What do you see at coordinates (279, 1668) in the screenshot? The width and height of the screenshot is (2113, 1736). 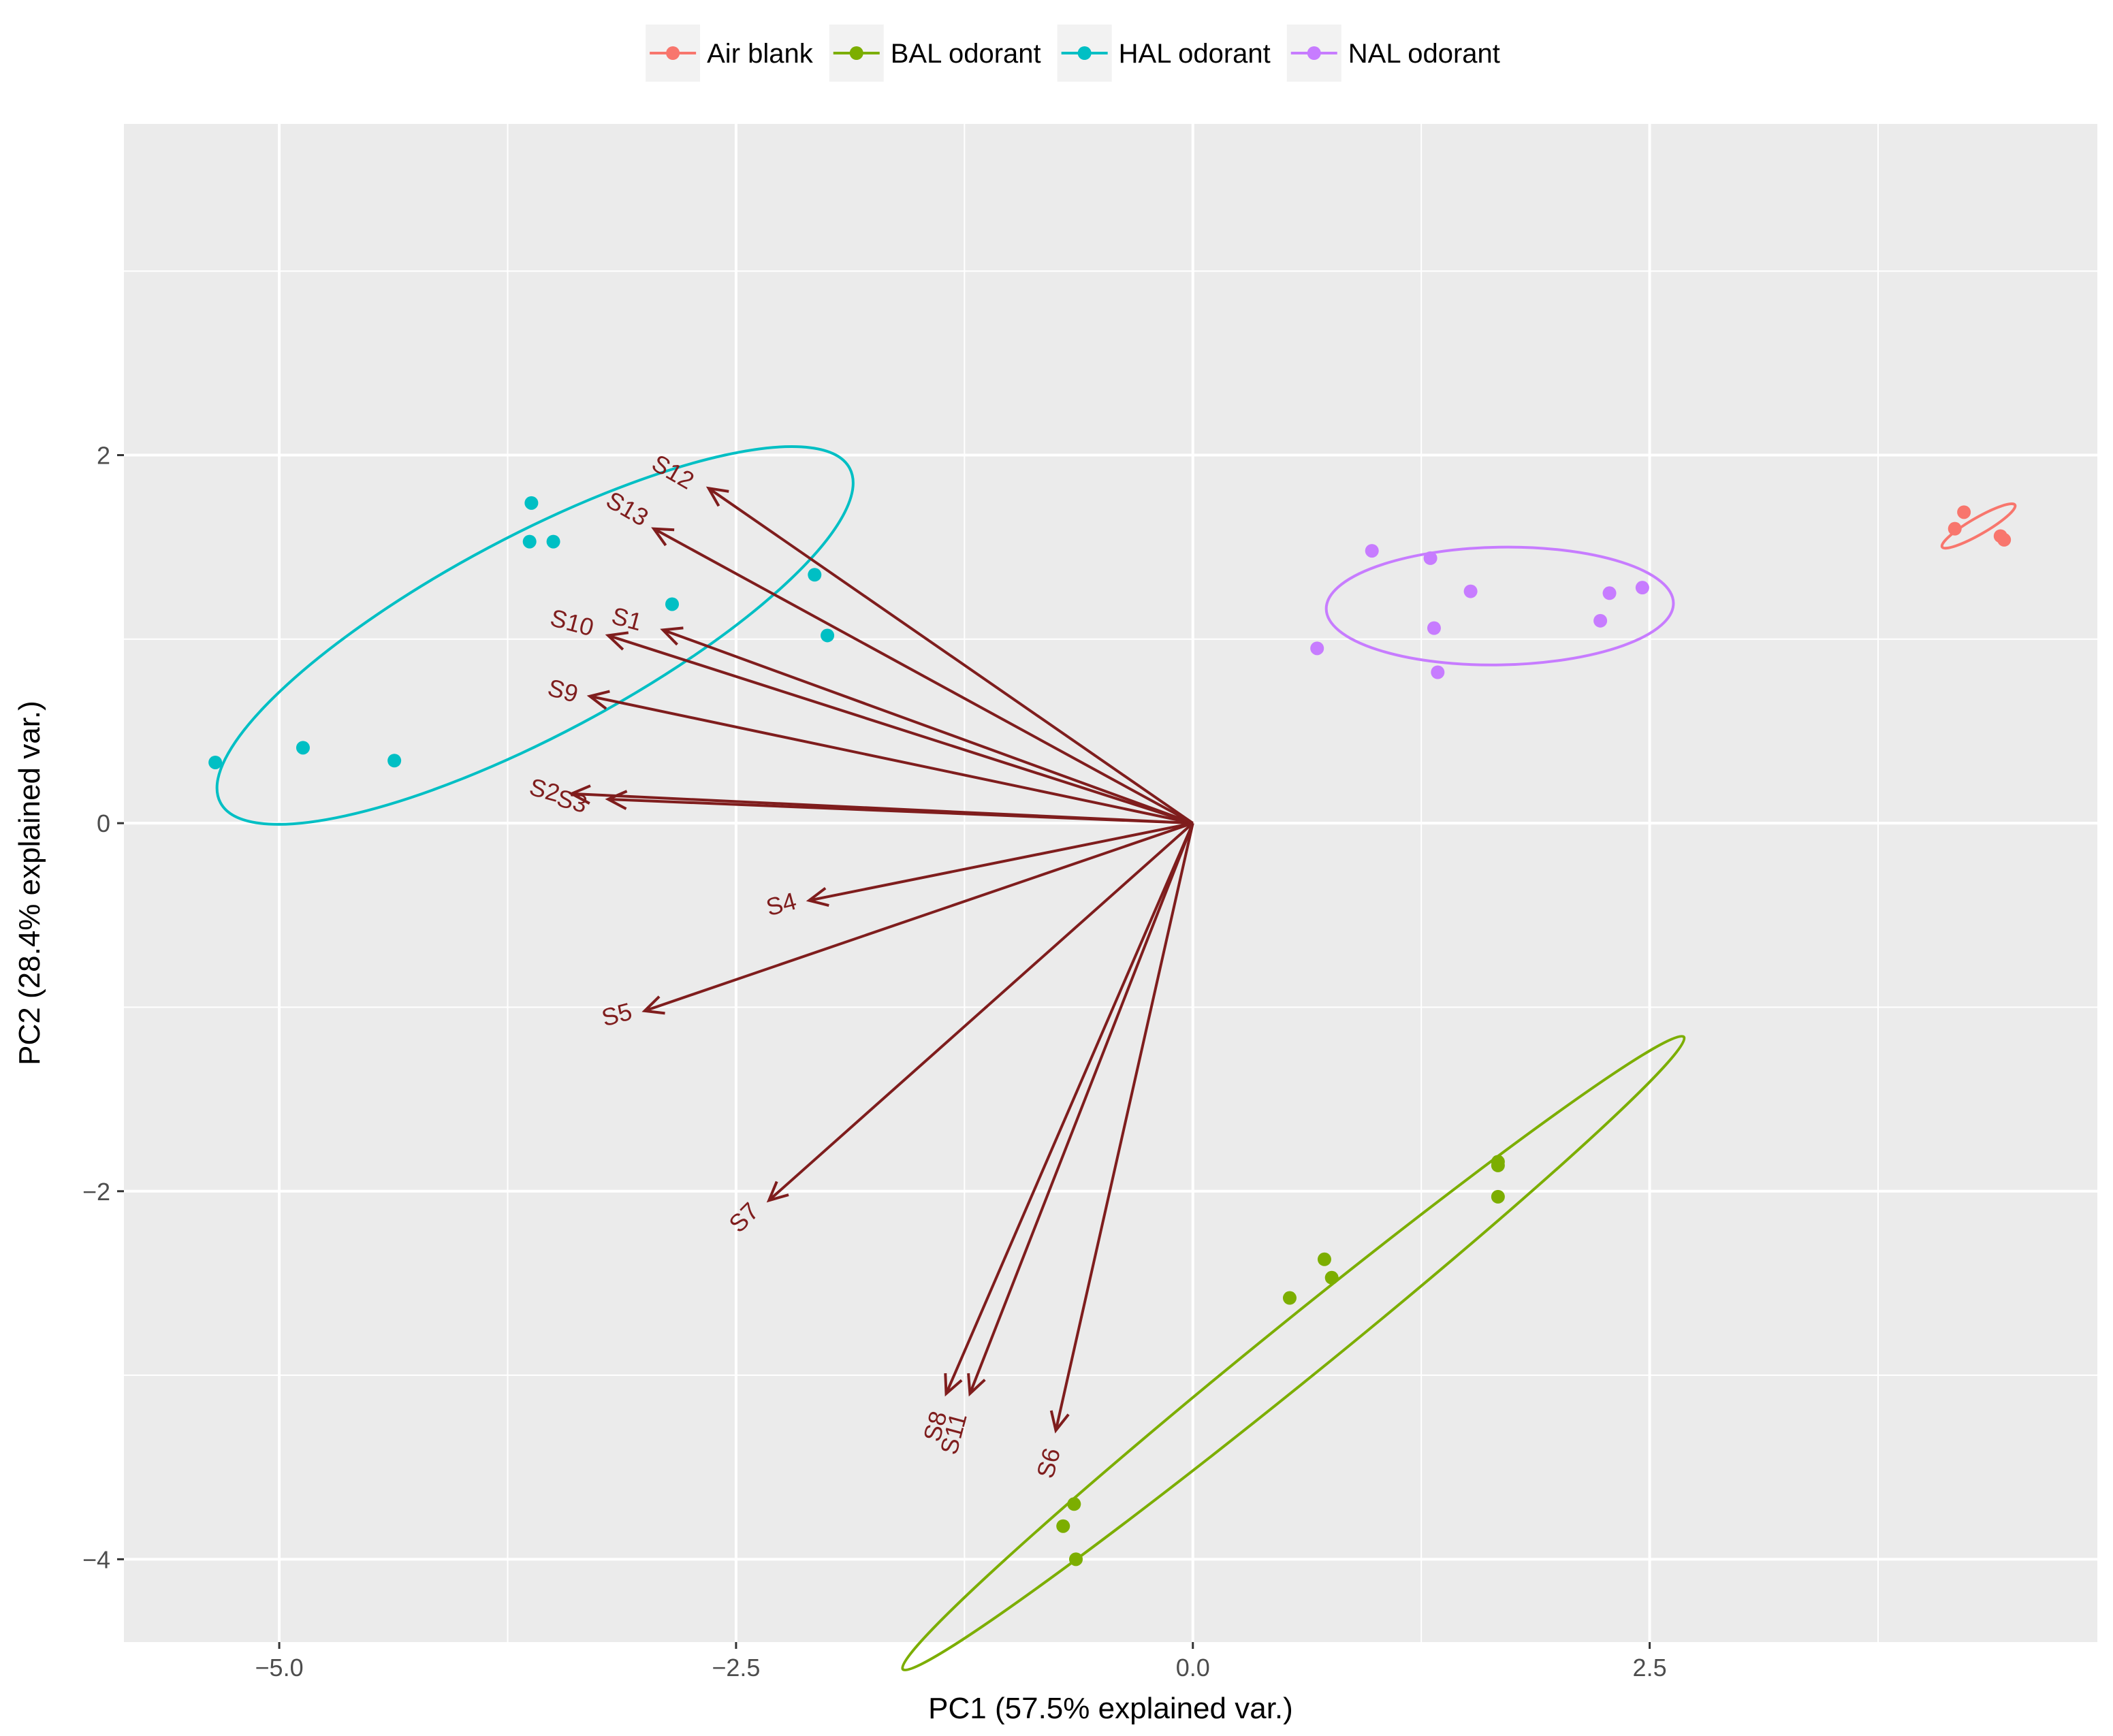 I see `x-tick-label: −5.0` at bounding box center [279, 1668].